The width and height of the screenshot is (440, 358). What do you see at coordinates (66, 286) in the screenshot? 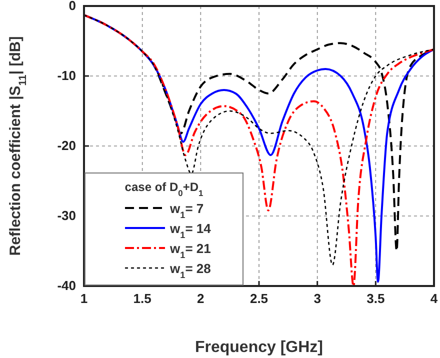
I see `y-tick-label: -40` at bounding box center [66, 286].